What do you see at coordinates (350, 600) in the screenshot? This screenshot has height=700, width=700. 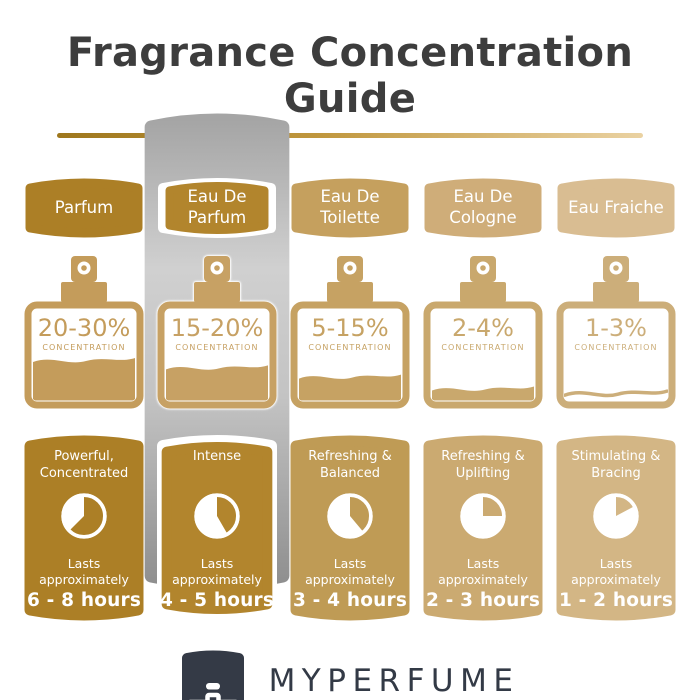 I see `duration-value: 3 - 4 hours` at bounding box center [350, 600].